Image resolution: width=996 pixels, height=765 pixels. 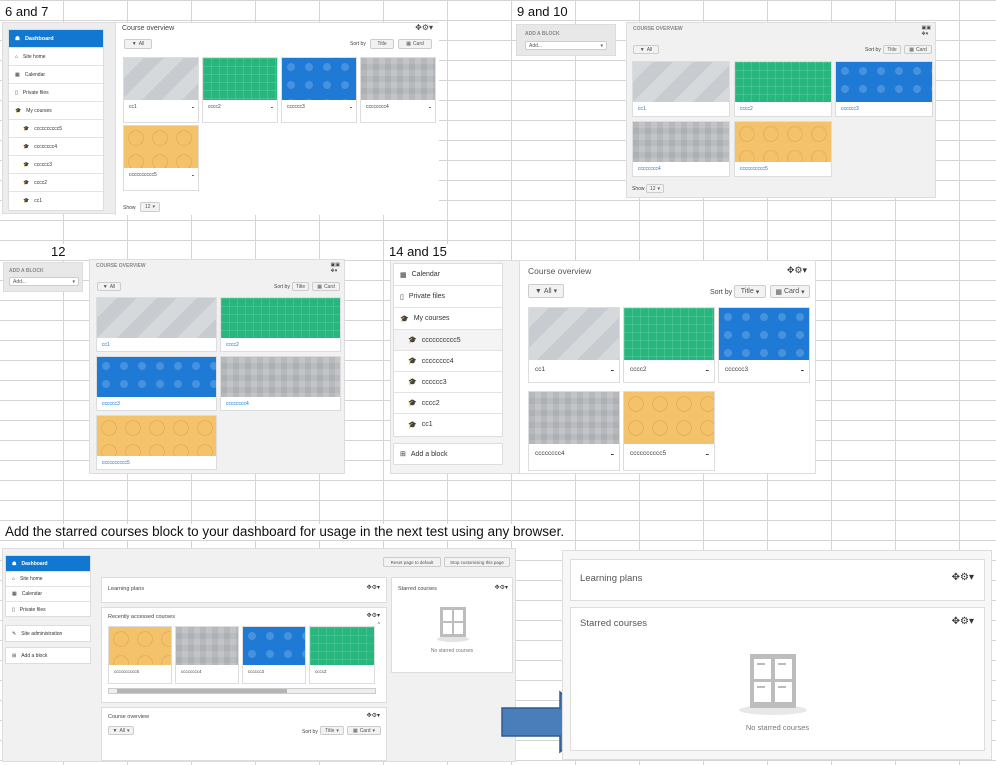 I want to click on stop-customising-button: Stop customising this page, so click(x=477, y=562).